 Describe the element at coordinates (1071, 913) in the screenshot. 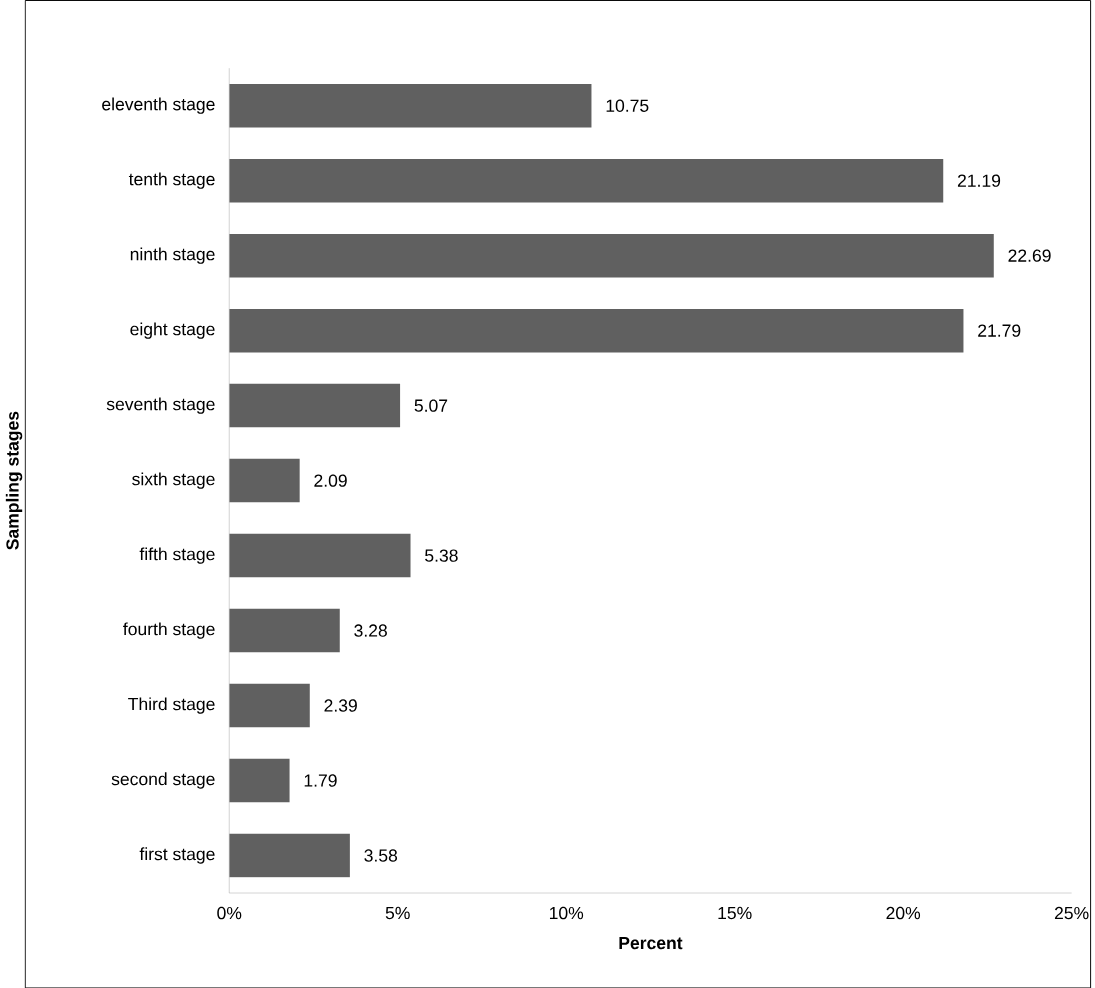

I see `x-tick-label: 25%` at that location.